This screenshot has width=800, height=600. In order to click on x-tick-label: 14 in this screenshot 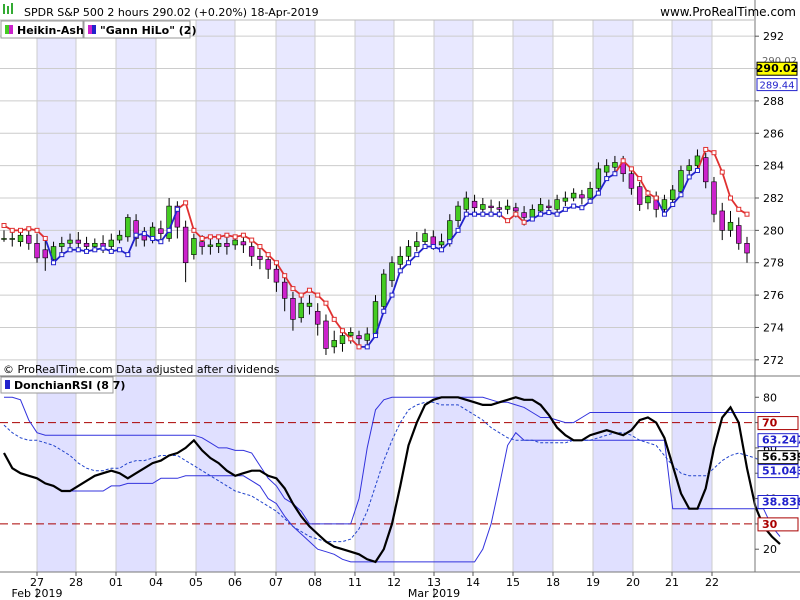, I will do `click(473, 582)`.